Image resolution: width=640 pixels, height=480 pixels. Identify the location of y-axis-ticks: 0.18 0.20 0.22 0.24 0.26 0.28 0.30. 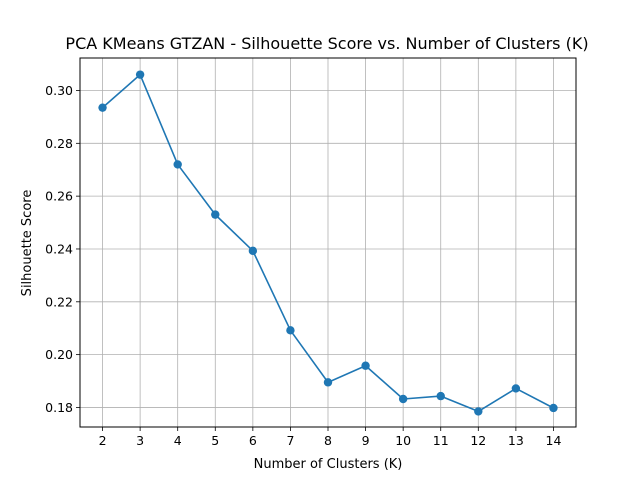
(62, 249).